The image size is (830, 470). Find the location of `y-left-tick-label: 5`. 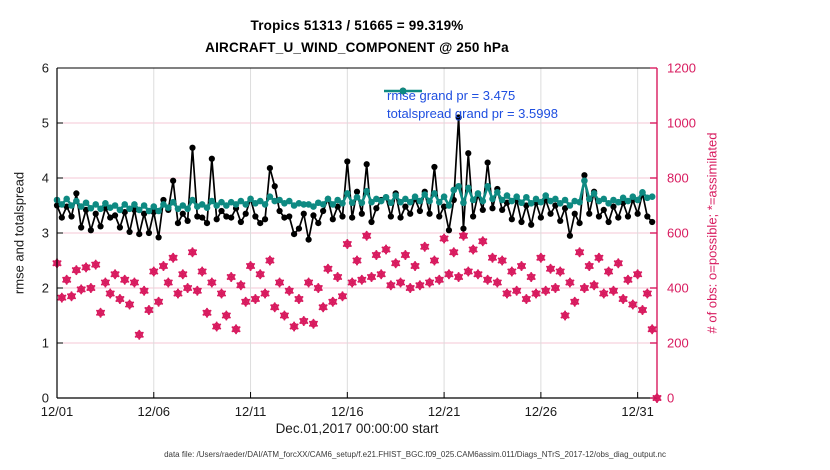

y-left-tick-label: 5 is located at coordinates (45, 123).